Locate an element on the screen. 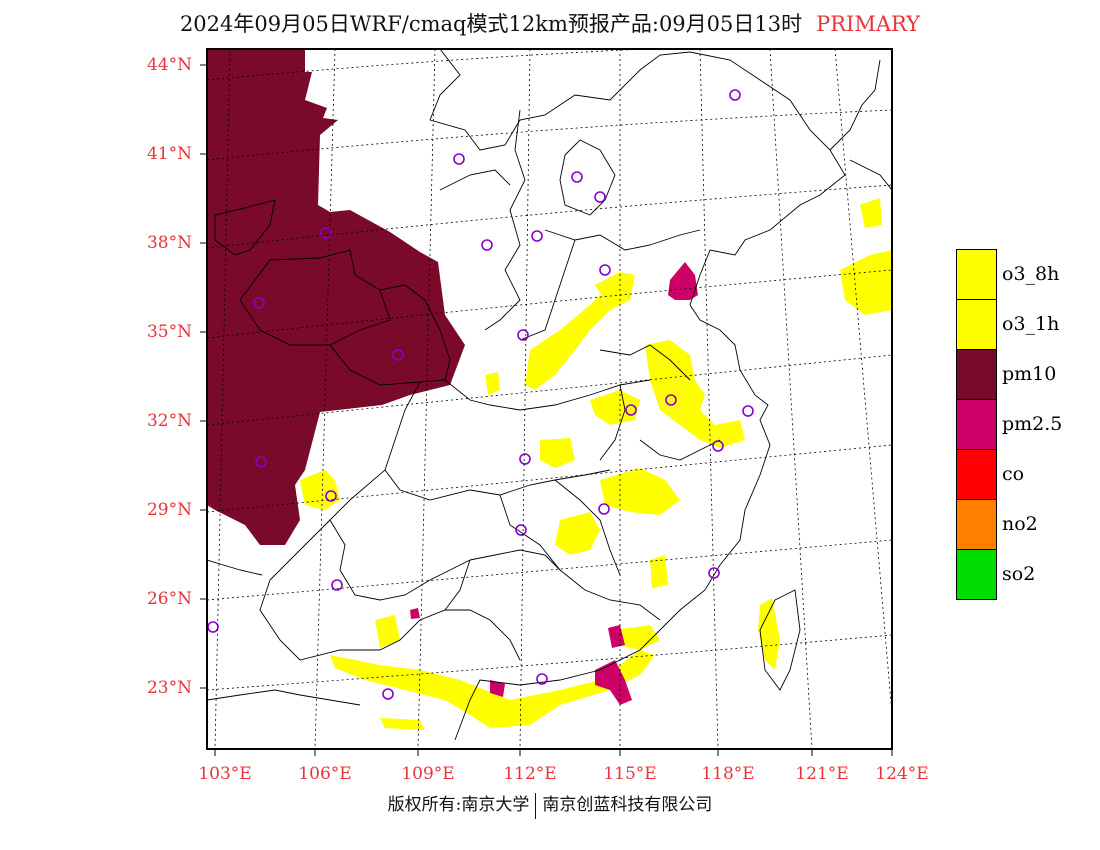 The width and height of the screenshot is (1100, 850). legend-item: so2 is located at coordinates (1026, 574).